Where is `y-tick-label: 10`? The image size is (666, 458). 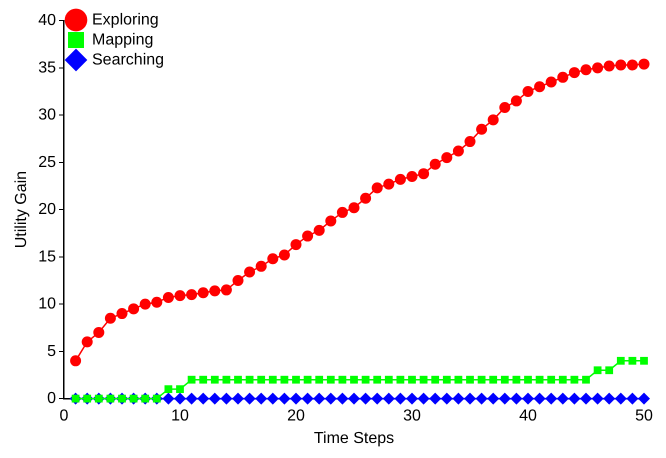
y-tick-label: 10 is located at coordinates (47, 304).